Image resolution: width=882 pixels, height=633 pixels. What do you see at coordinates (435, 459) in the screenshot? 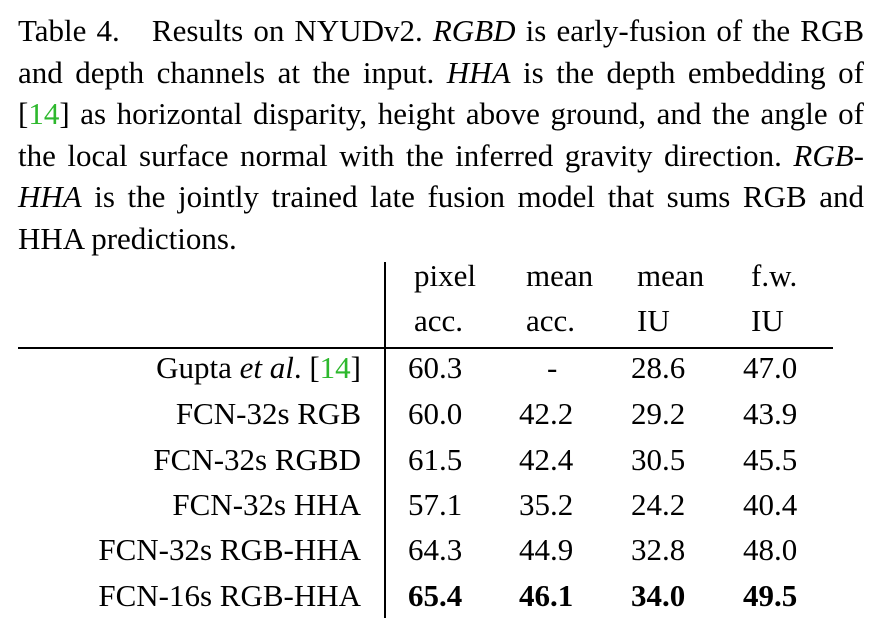
I see `cell-pixel-acc: 61.5` at bounding box center [435, 459].